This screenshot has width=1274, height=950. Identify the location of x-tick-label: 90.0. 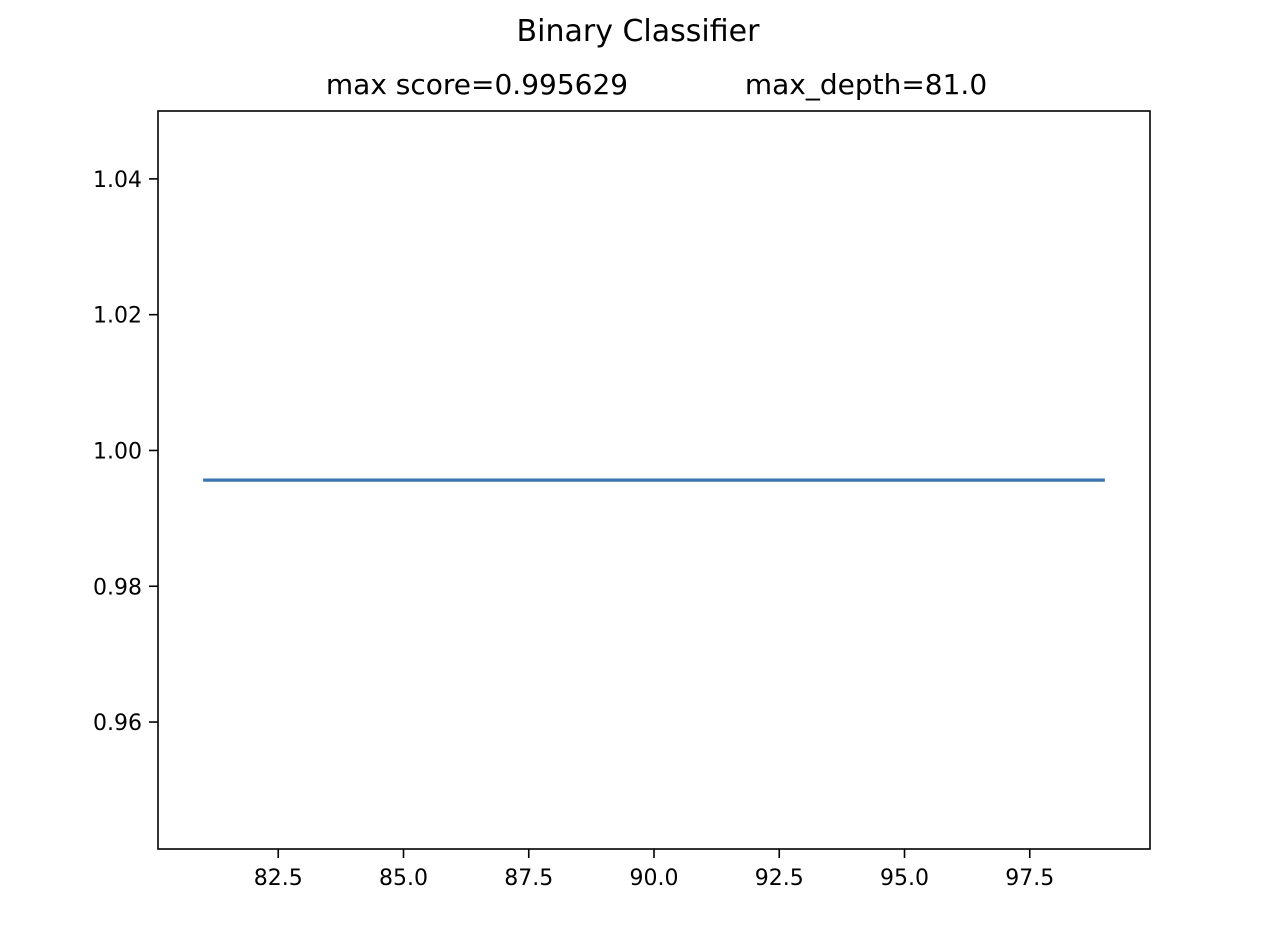
(654, 878).